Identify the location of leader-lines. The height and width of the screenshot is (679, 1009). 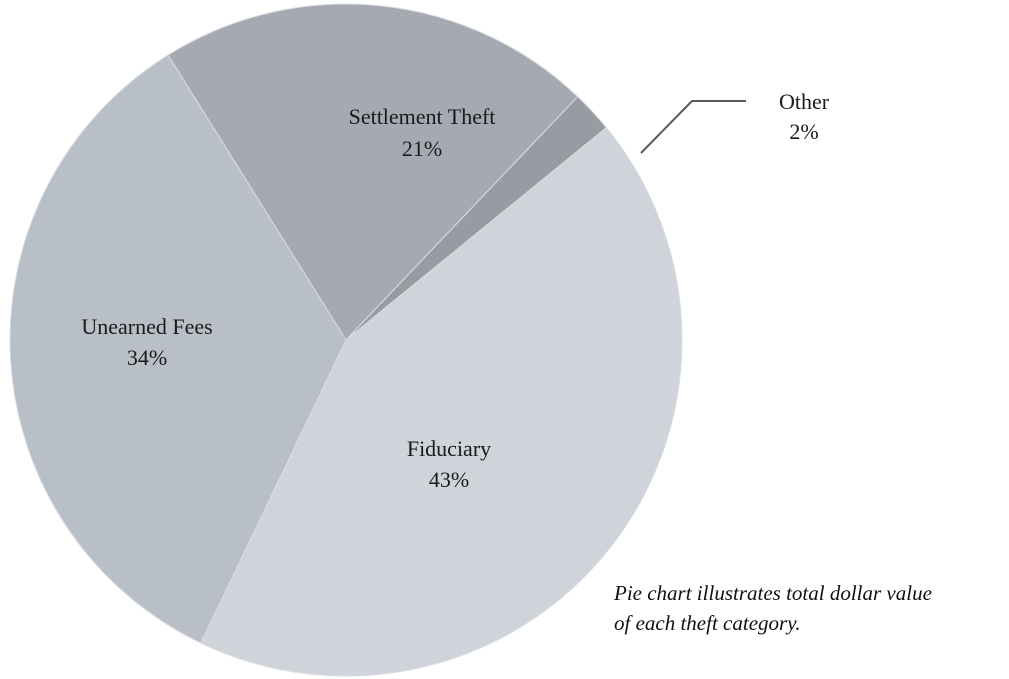
(693, 127).